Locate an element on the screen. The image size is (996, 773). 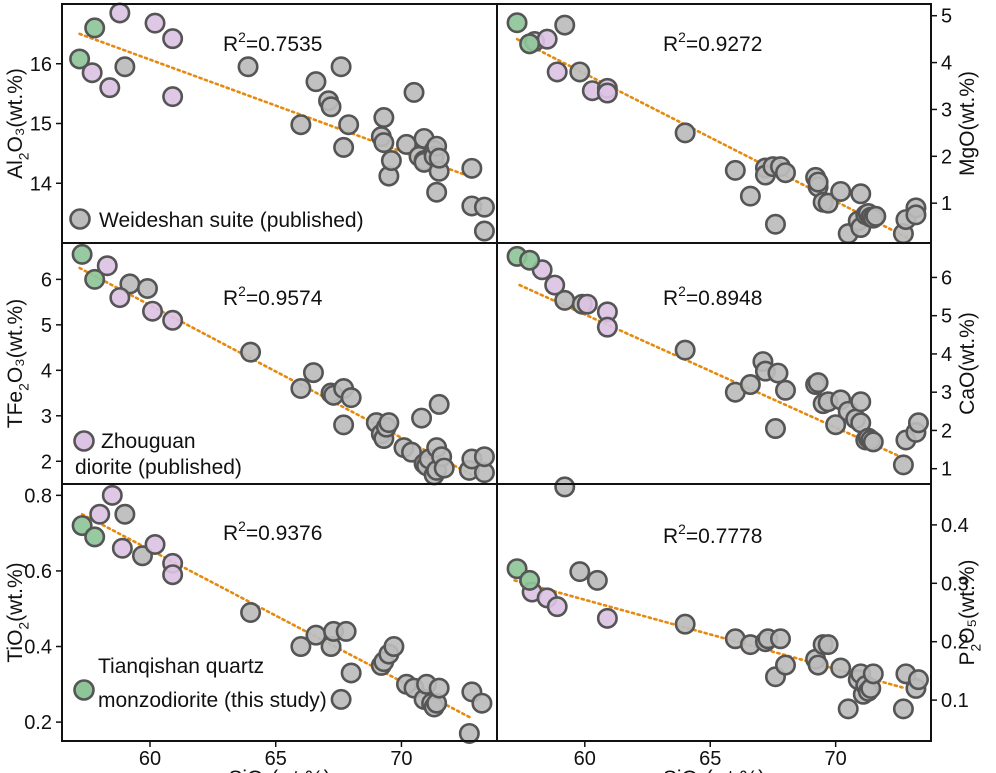
x-axis-label: SiO2(wt.%) is located at coordinates (279, 770).